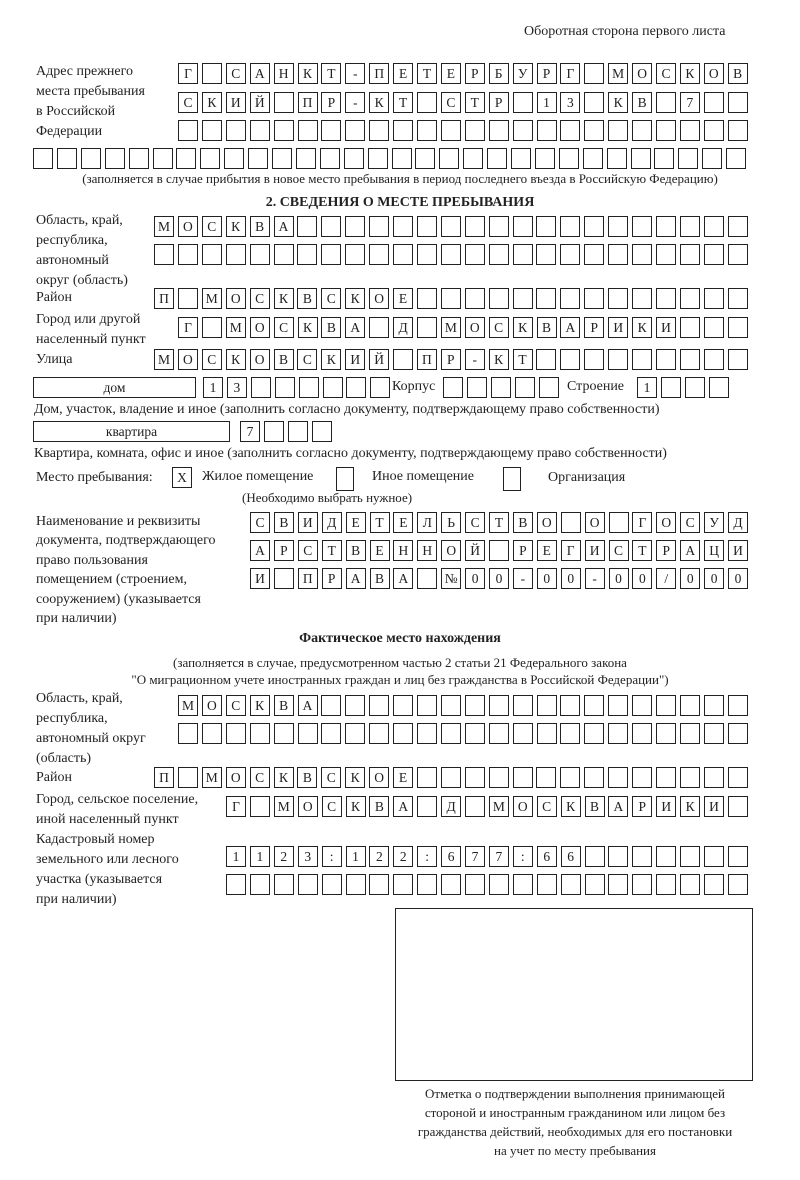 Image resolution: width=800 pixels, height=1180 pixels. What do you see at coordinates (423, 476) in the screenshot?
I see `stay-option-other-label: Иное помещение` at bounding box center [423, 476].